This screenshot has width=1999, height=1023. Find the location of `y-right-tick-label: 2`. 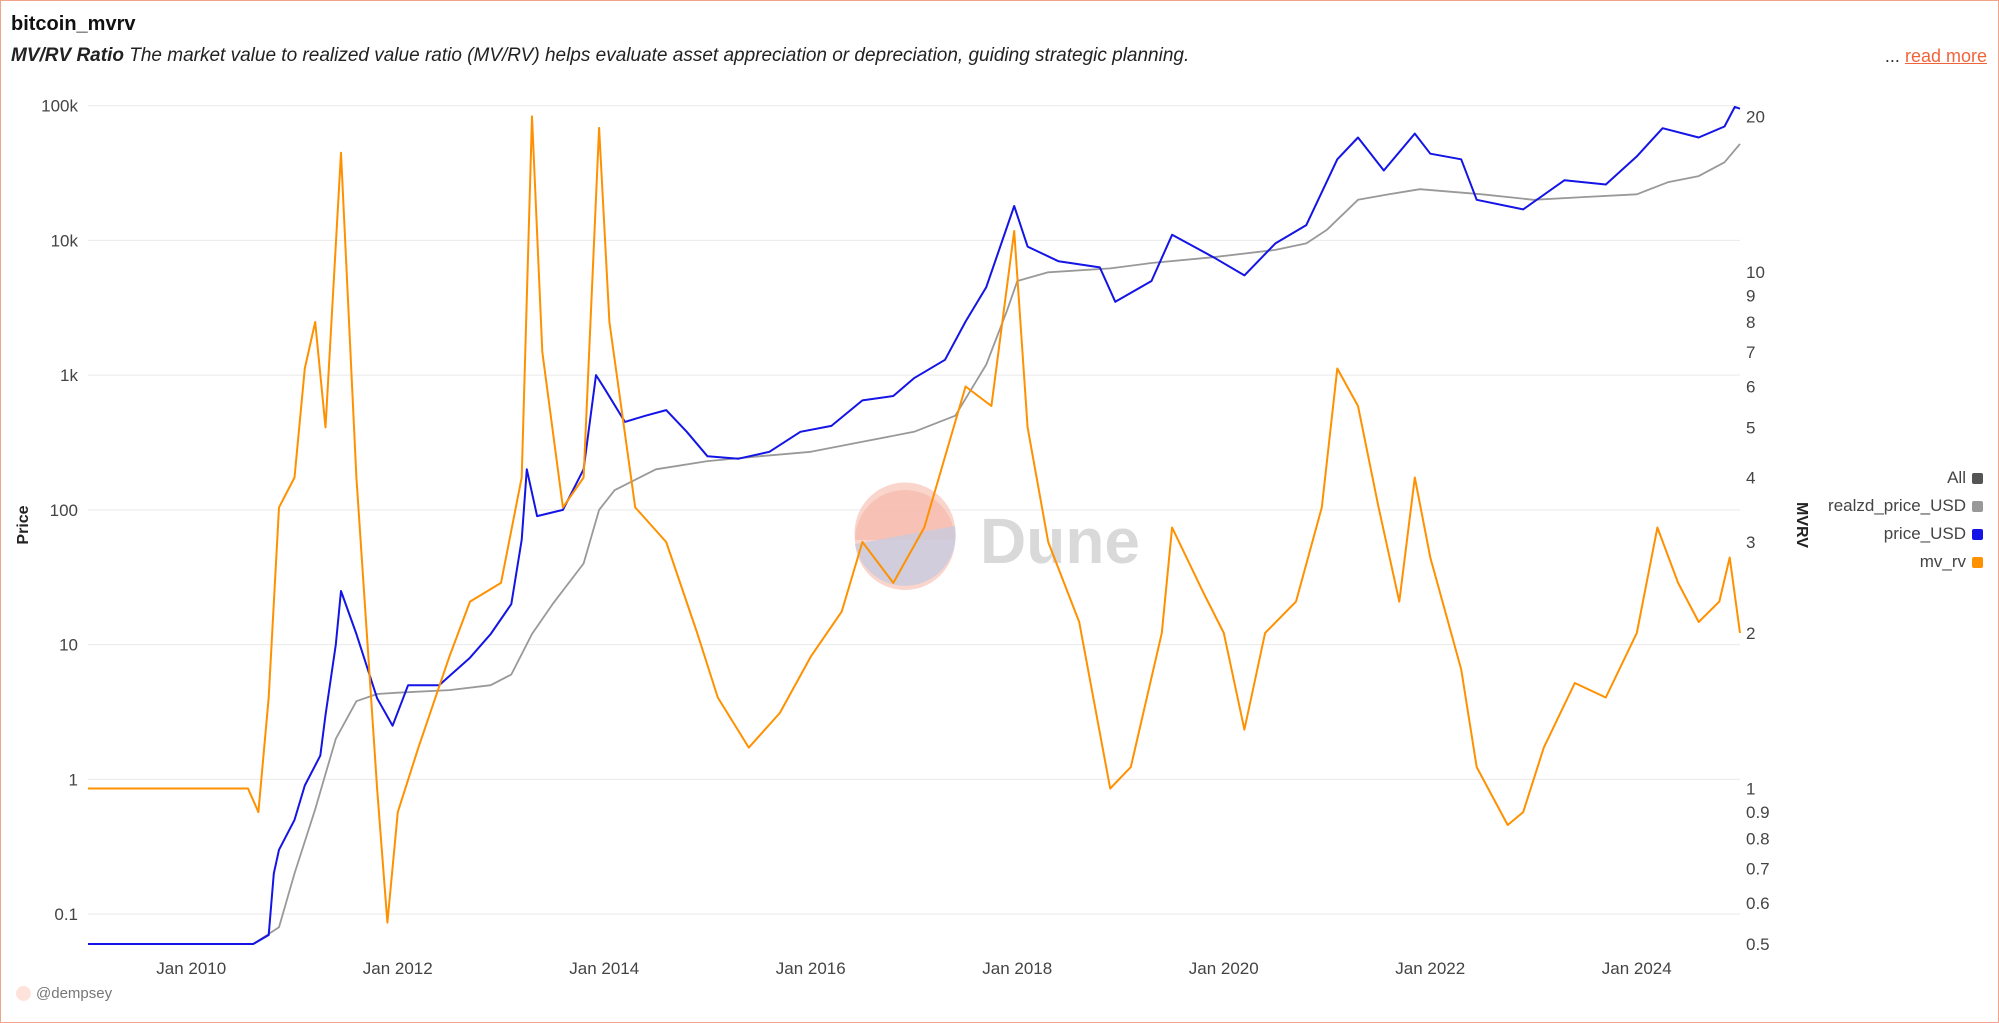

y-right-tick-label: 2 is located at coordinates (1750, 633).